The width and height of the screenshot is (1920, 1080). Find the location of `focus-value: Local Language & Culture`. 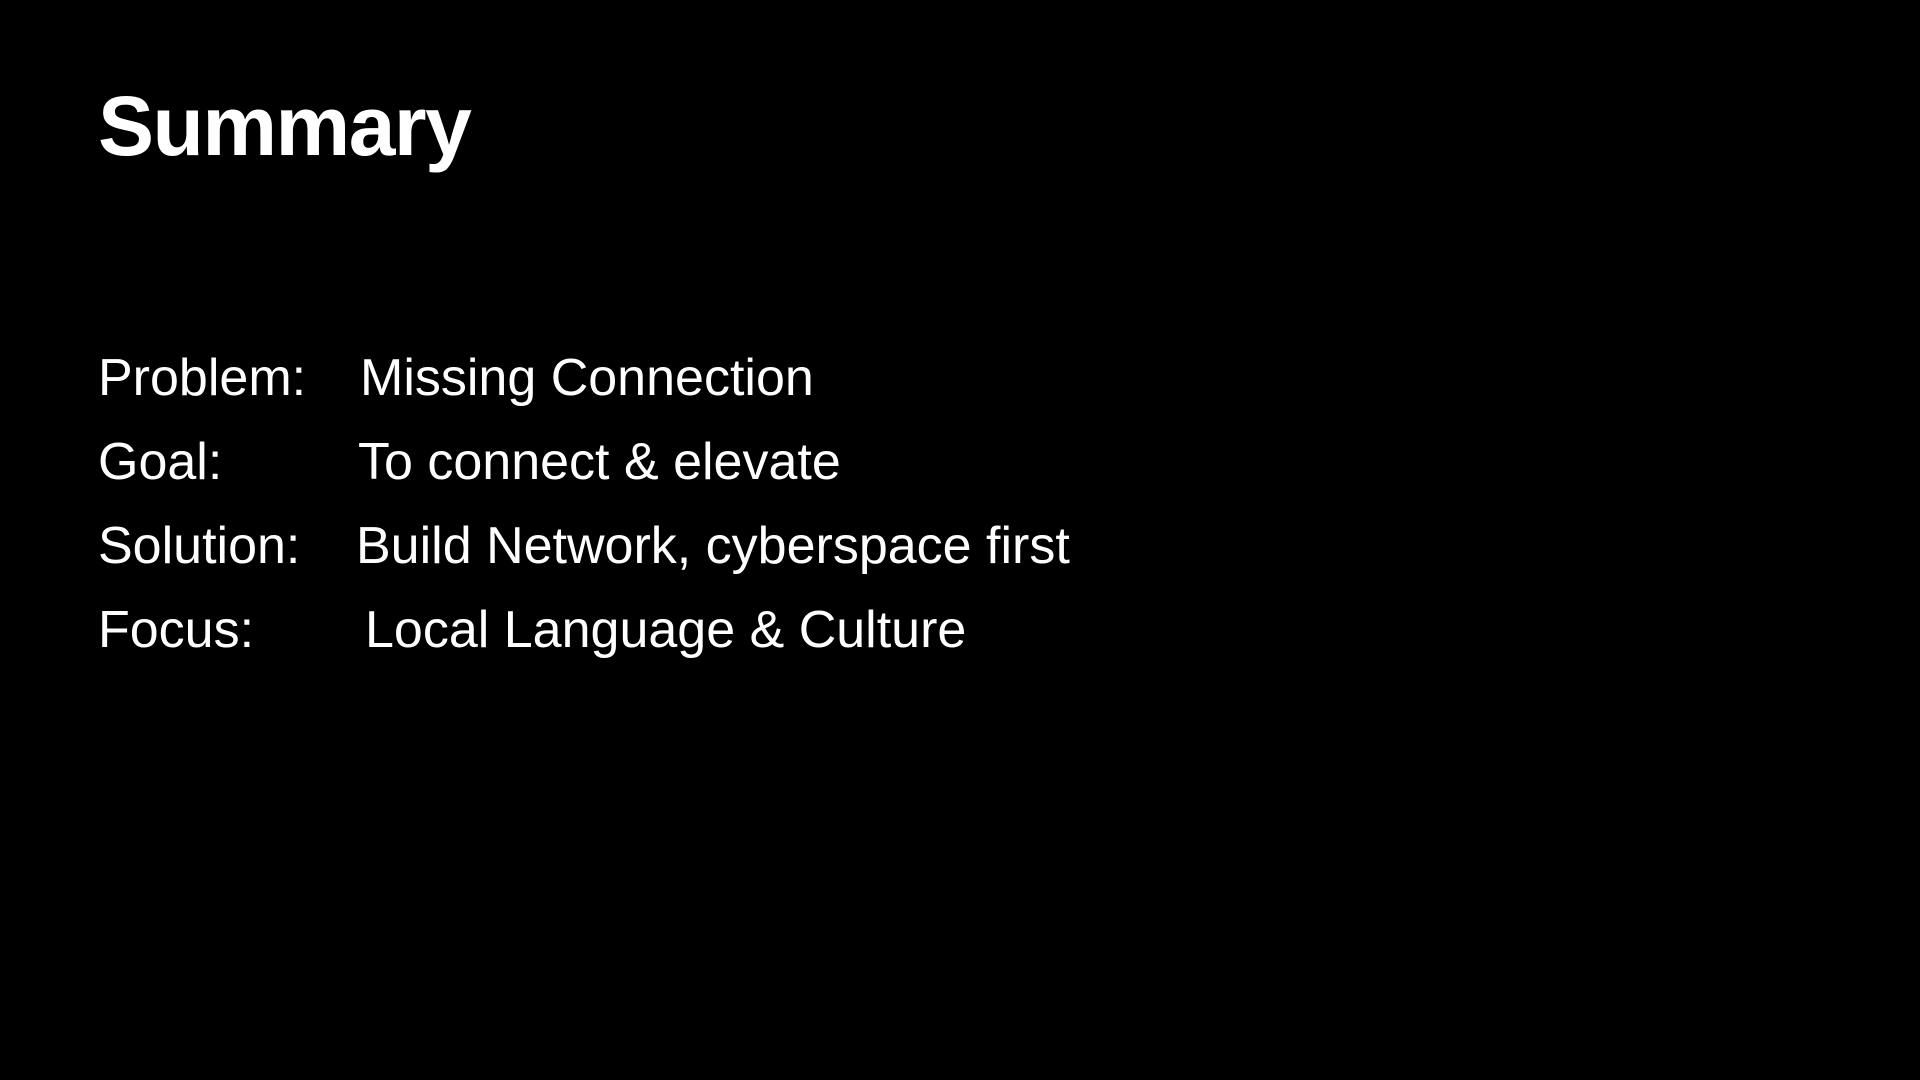

focus-value: Local Language & Culture is located at coordinates (666, 630).